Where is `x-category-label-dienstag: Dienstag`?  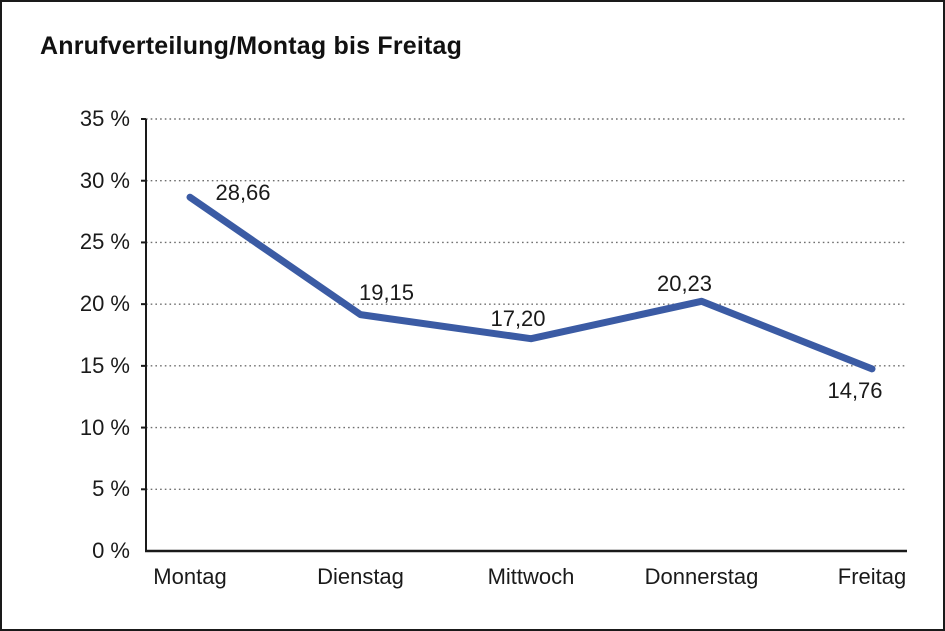
x-category-label-dienstag: Dienstag is located at coordinates (360, 576).